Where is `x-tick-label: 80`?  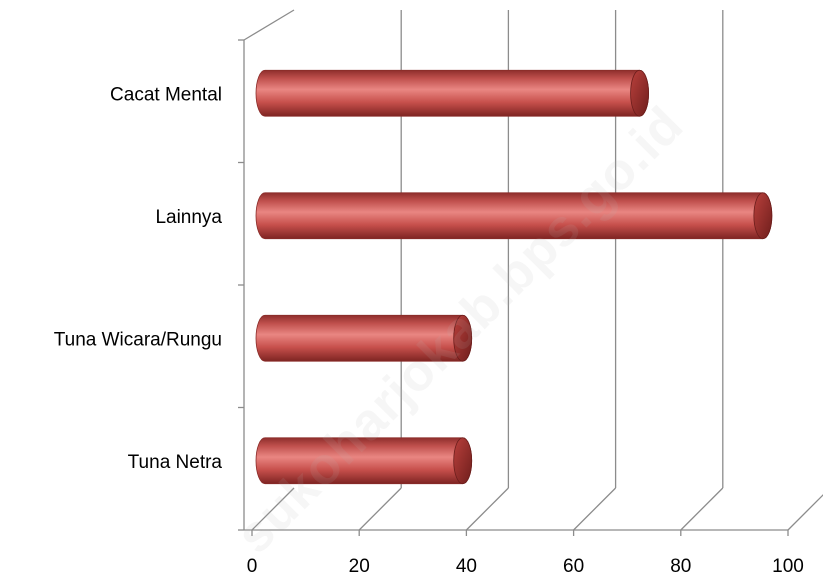 x-tick-label: 80 is located at coordinates (680, 566).